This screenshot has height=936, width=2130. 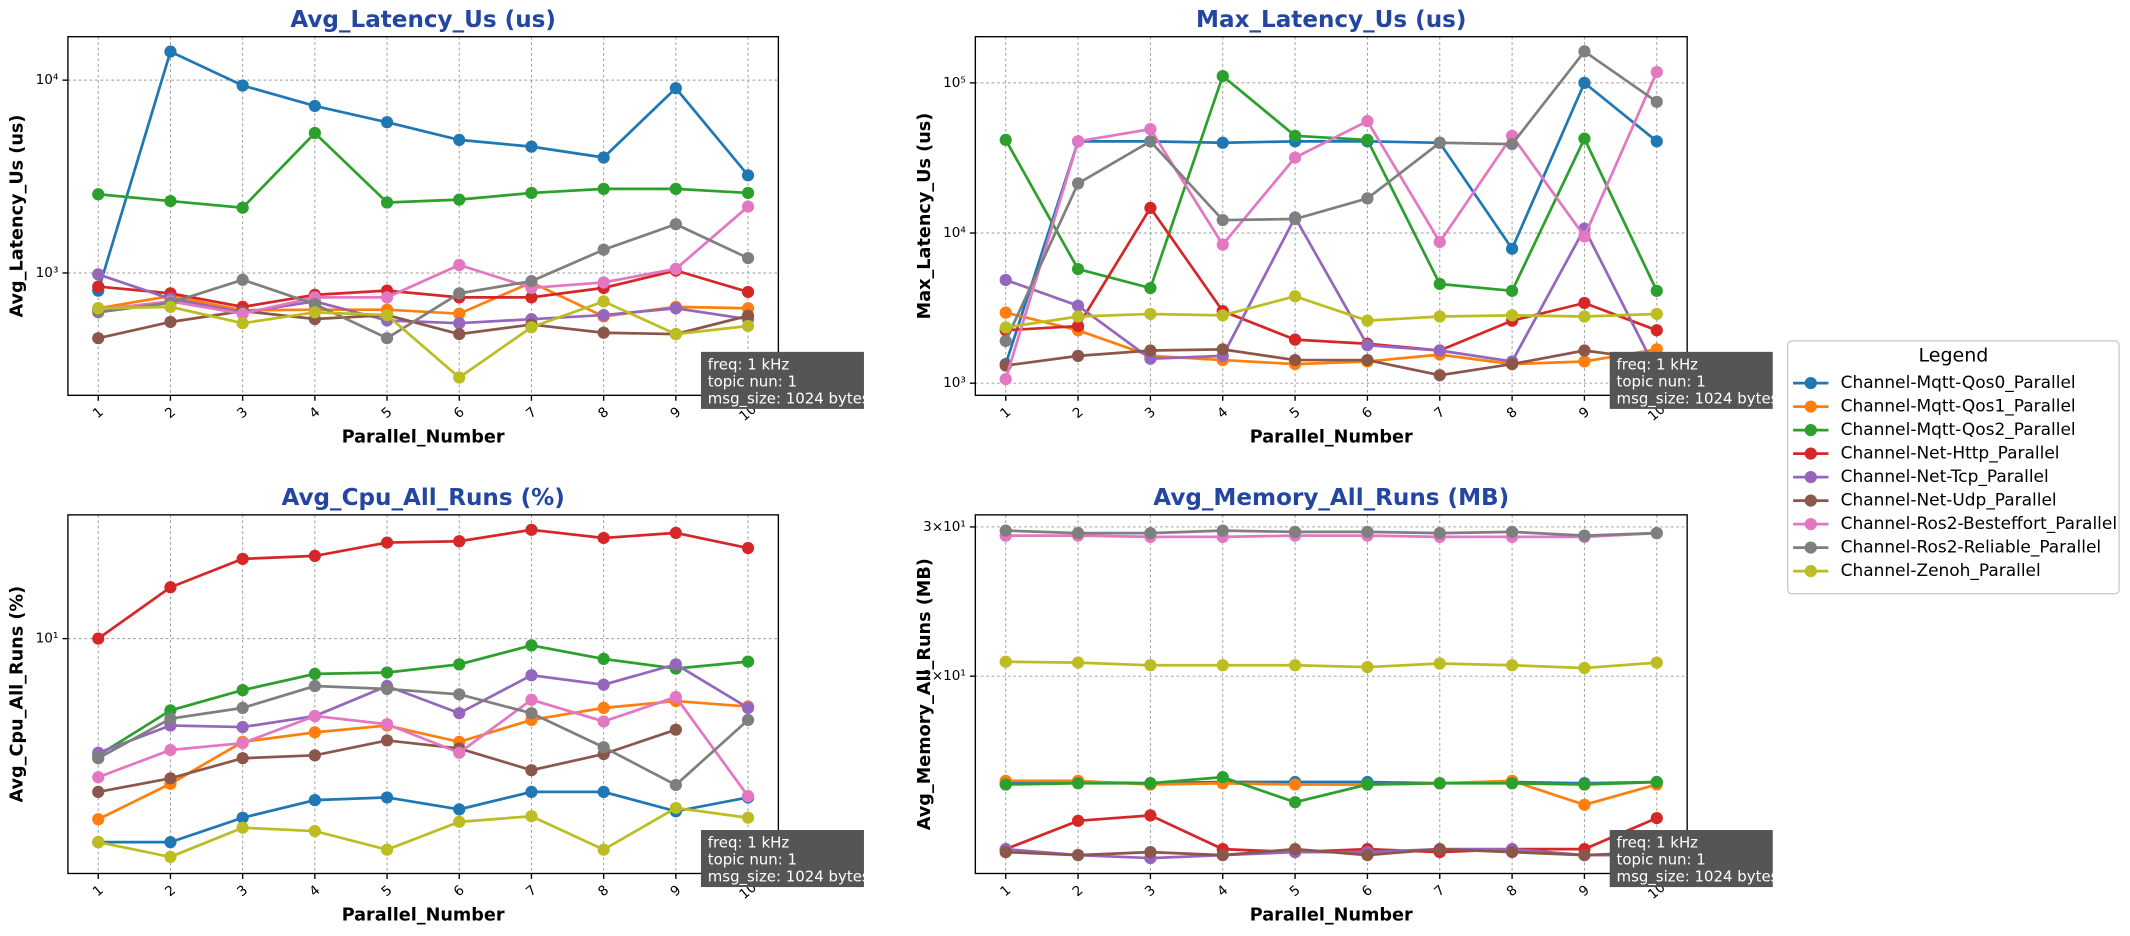 What do you see at coordinates (47, 639) in the screenshot?
I see `y-tick-label: 10¹` at bounding box center [47, 639].